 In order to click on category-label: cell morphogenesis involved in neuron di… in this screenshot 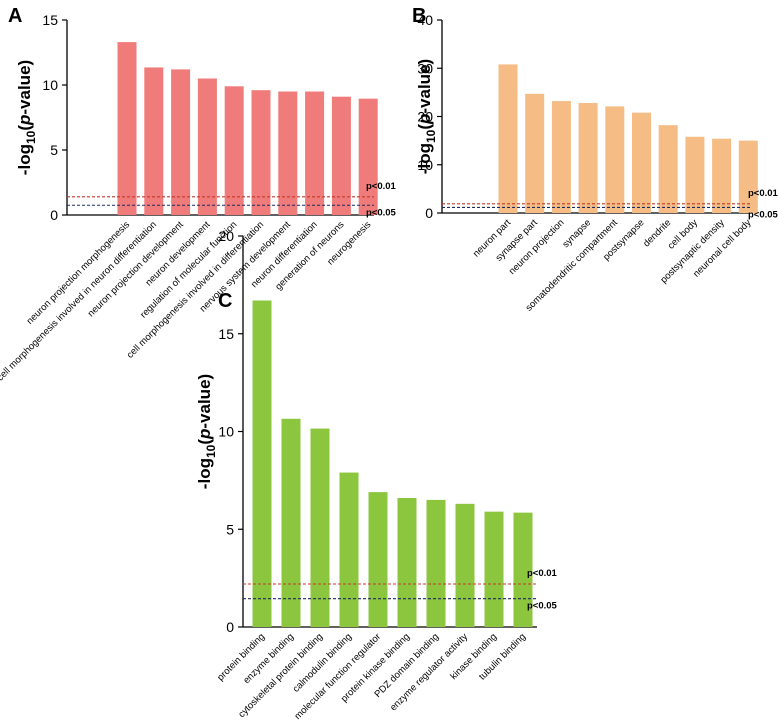, I will do `click(79, 301)`.